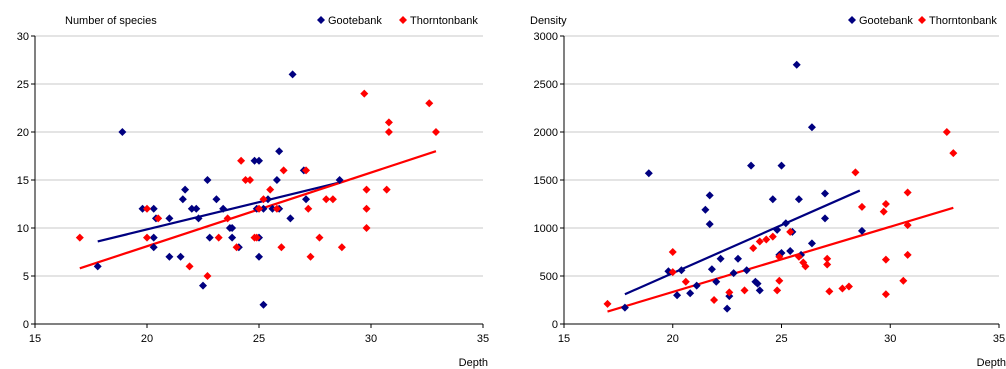 The width and height of the screenshot is (1006, 369). What do you see at coordinates (781, 339) in the screenshot?
I see `x-tick-label: 25` at bounding box center [781, 339].